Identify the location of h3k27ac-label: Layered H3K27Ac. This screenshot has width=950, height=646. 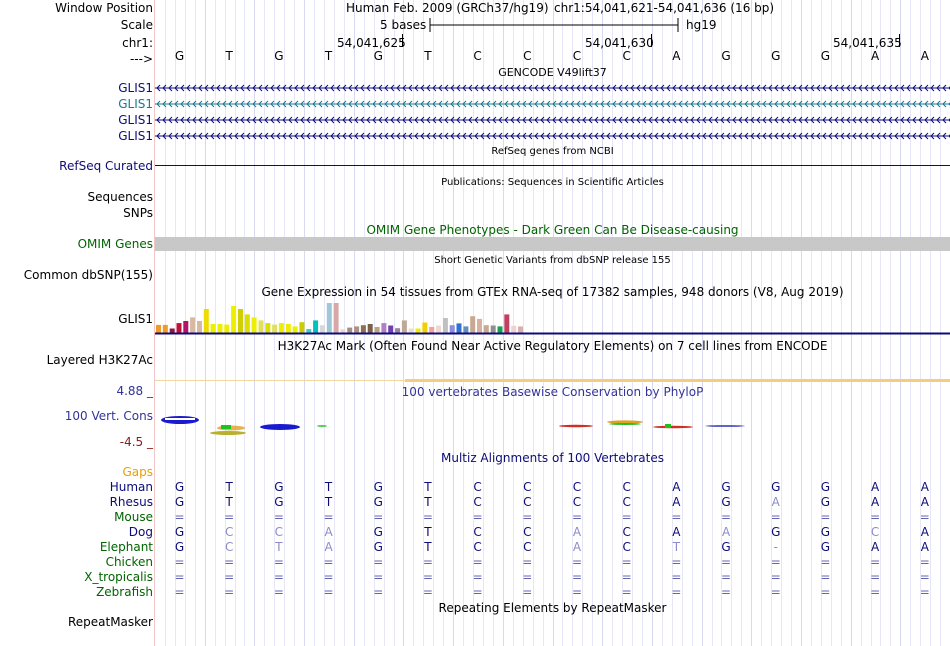
(99, 360).